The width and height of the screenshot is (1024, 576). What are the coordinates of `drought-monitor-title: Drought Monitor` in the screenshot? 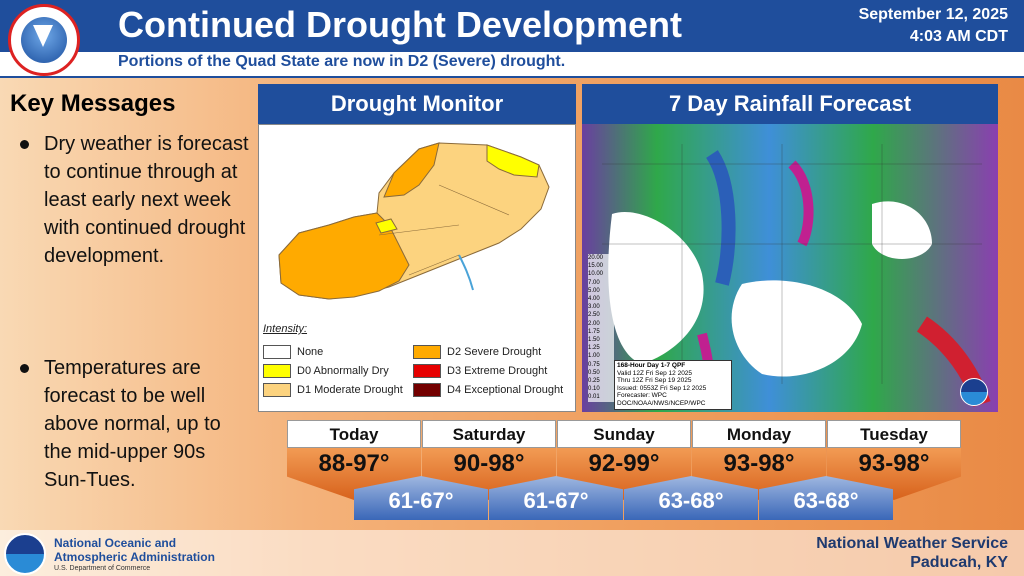 It's located at (417, 104).